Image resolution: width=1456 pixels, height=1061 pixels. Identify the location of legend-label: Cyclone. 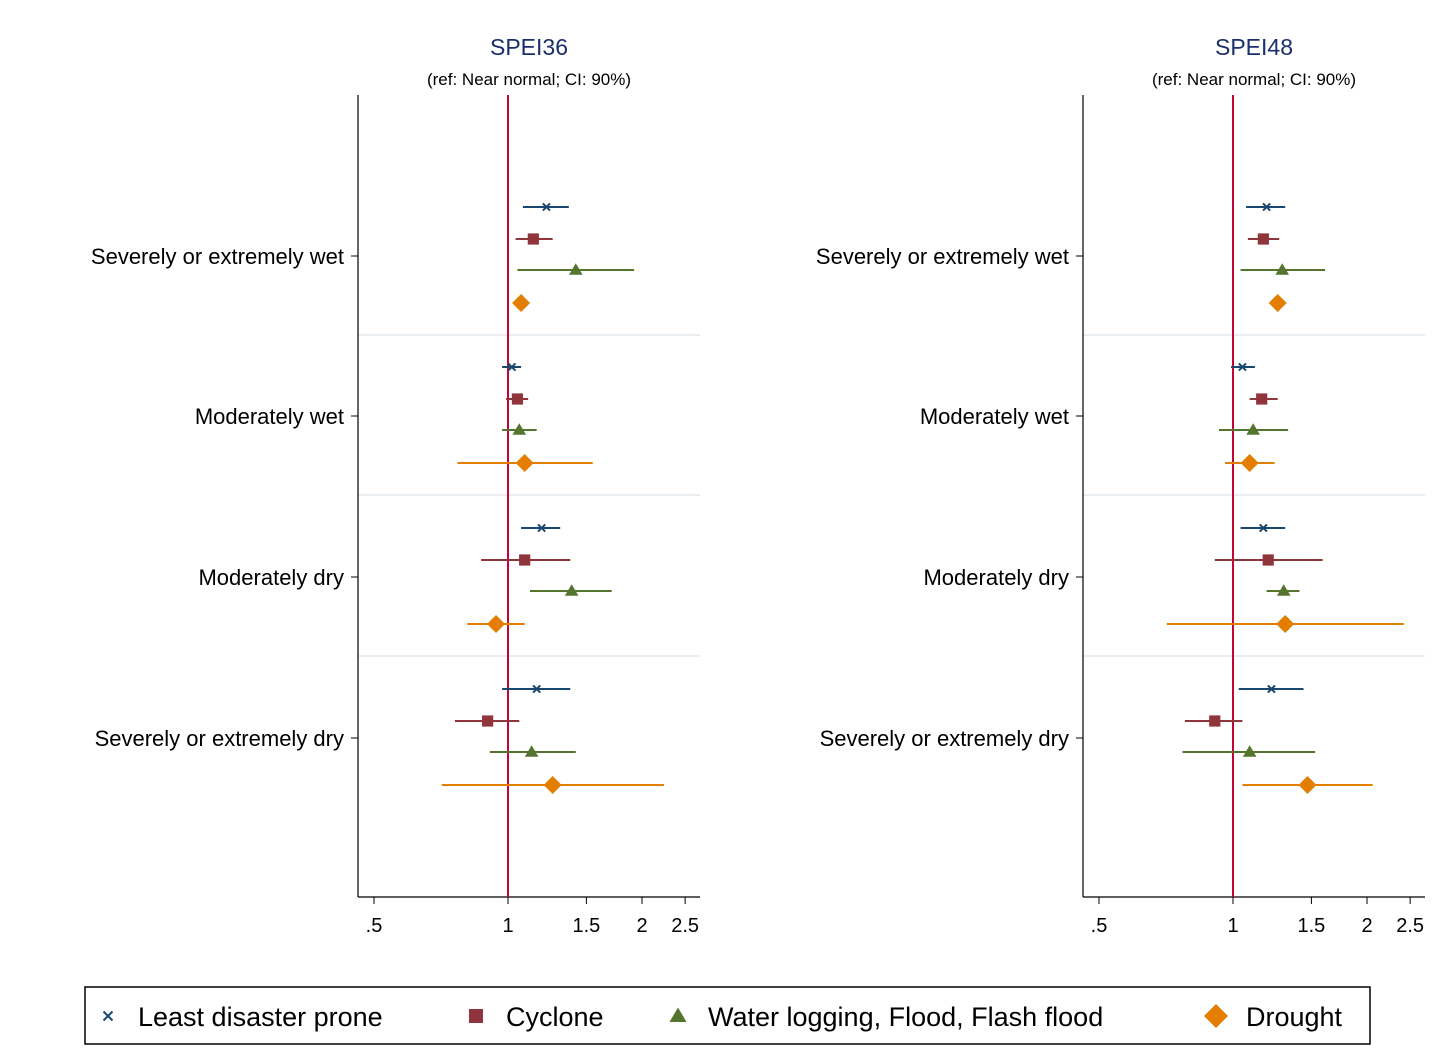
(555, 1017).